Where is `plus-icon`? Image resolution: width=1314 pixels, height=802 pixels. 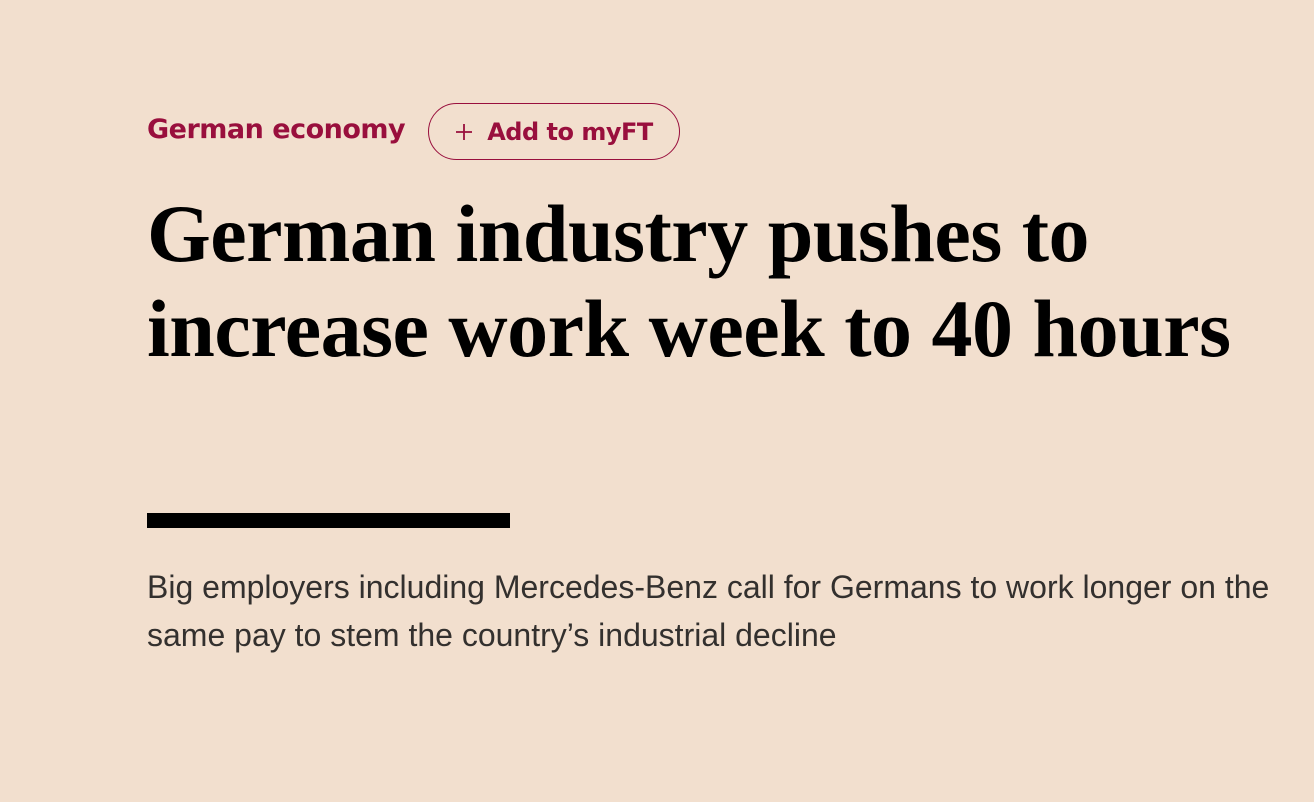 plus-icon is located at coordinates (464, 131).